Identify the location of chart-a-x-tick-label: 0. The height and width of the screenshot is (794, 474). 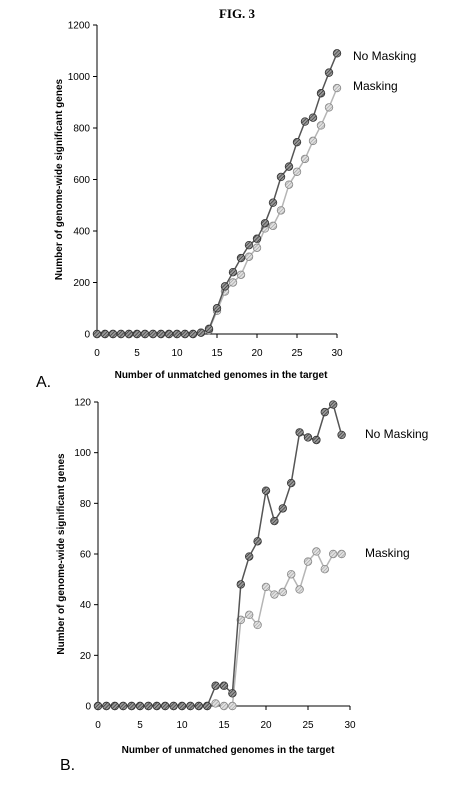
(97, 353).